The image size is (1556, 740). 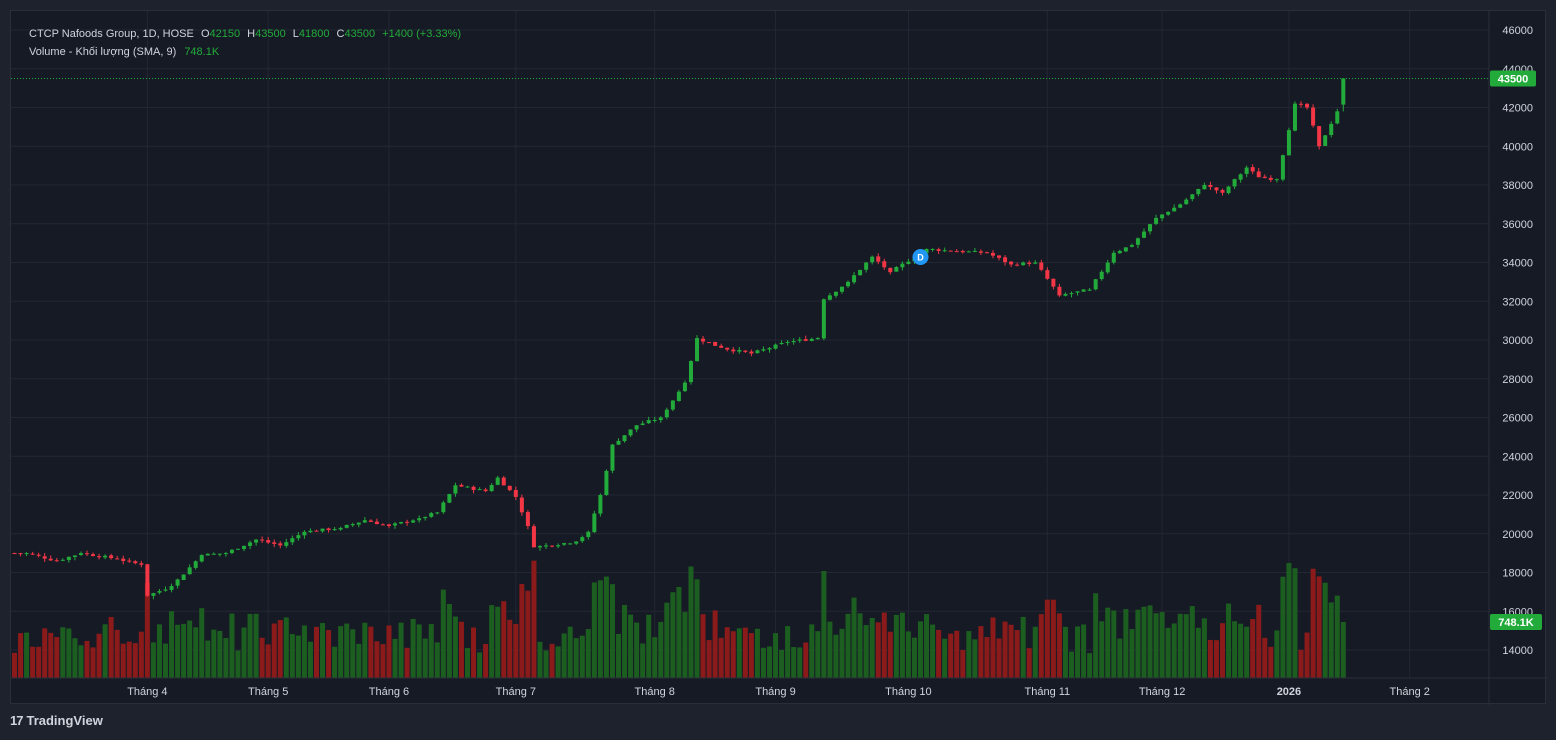 What do you see at coordinates (1513, 79) in the screenshot?
I see `last-price-label: 43500` at bounding box center [1513, 79].